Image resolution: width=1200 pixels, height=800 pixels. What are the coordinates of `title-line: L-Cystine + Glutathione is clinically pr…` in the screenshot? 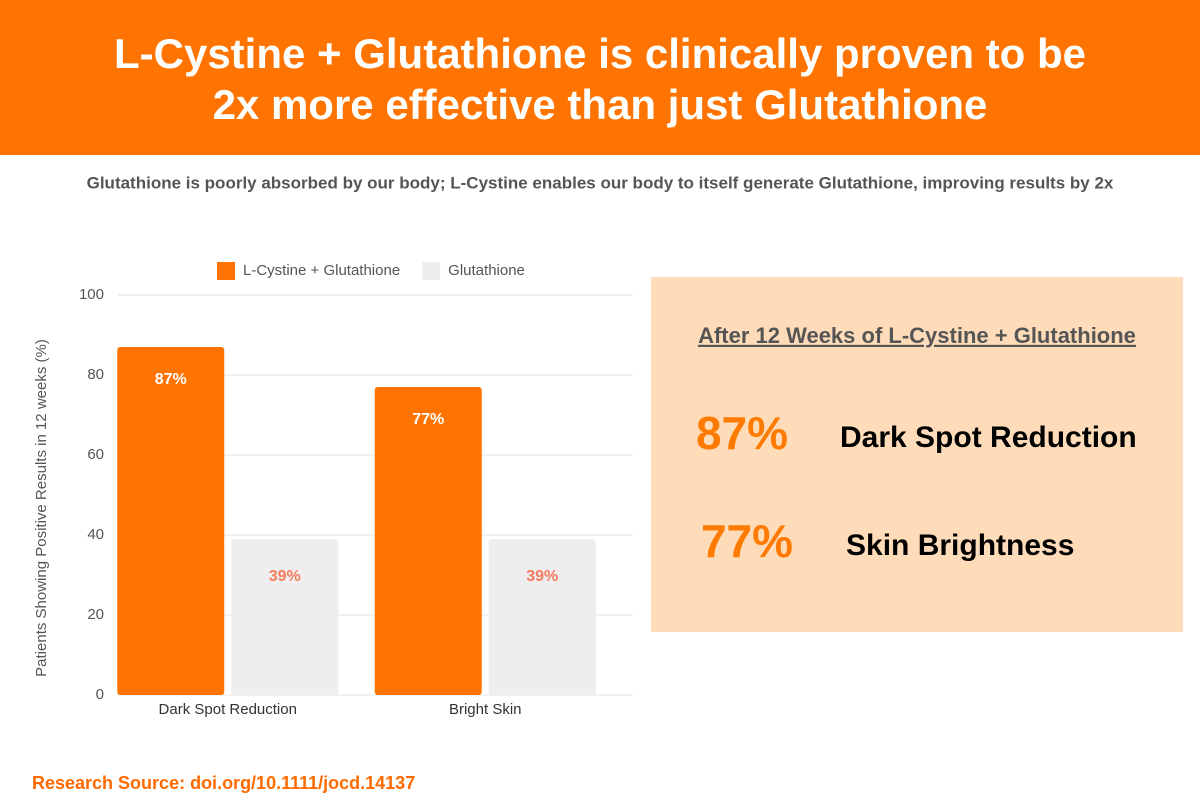 It's located at (600, 53).